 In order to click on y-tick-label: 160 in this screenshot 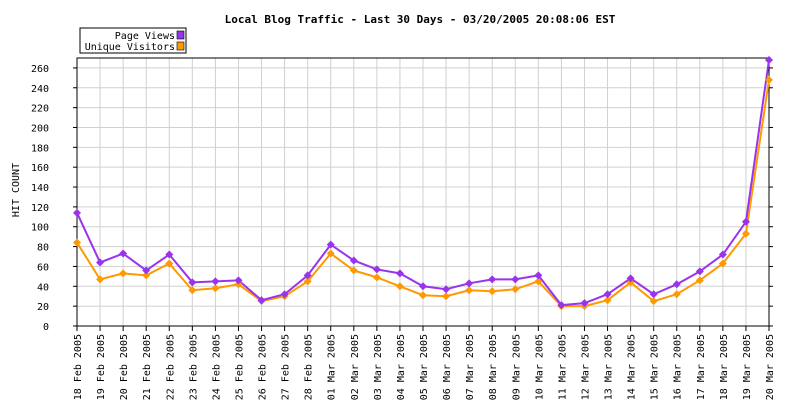, I will do `click(40, 168)`.